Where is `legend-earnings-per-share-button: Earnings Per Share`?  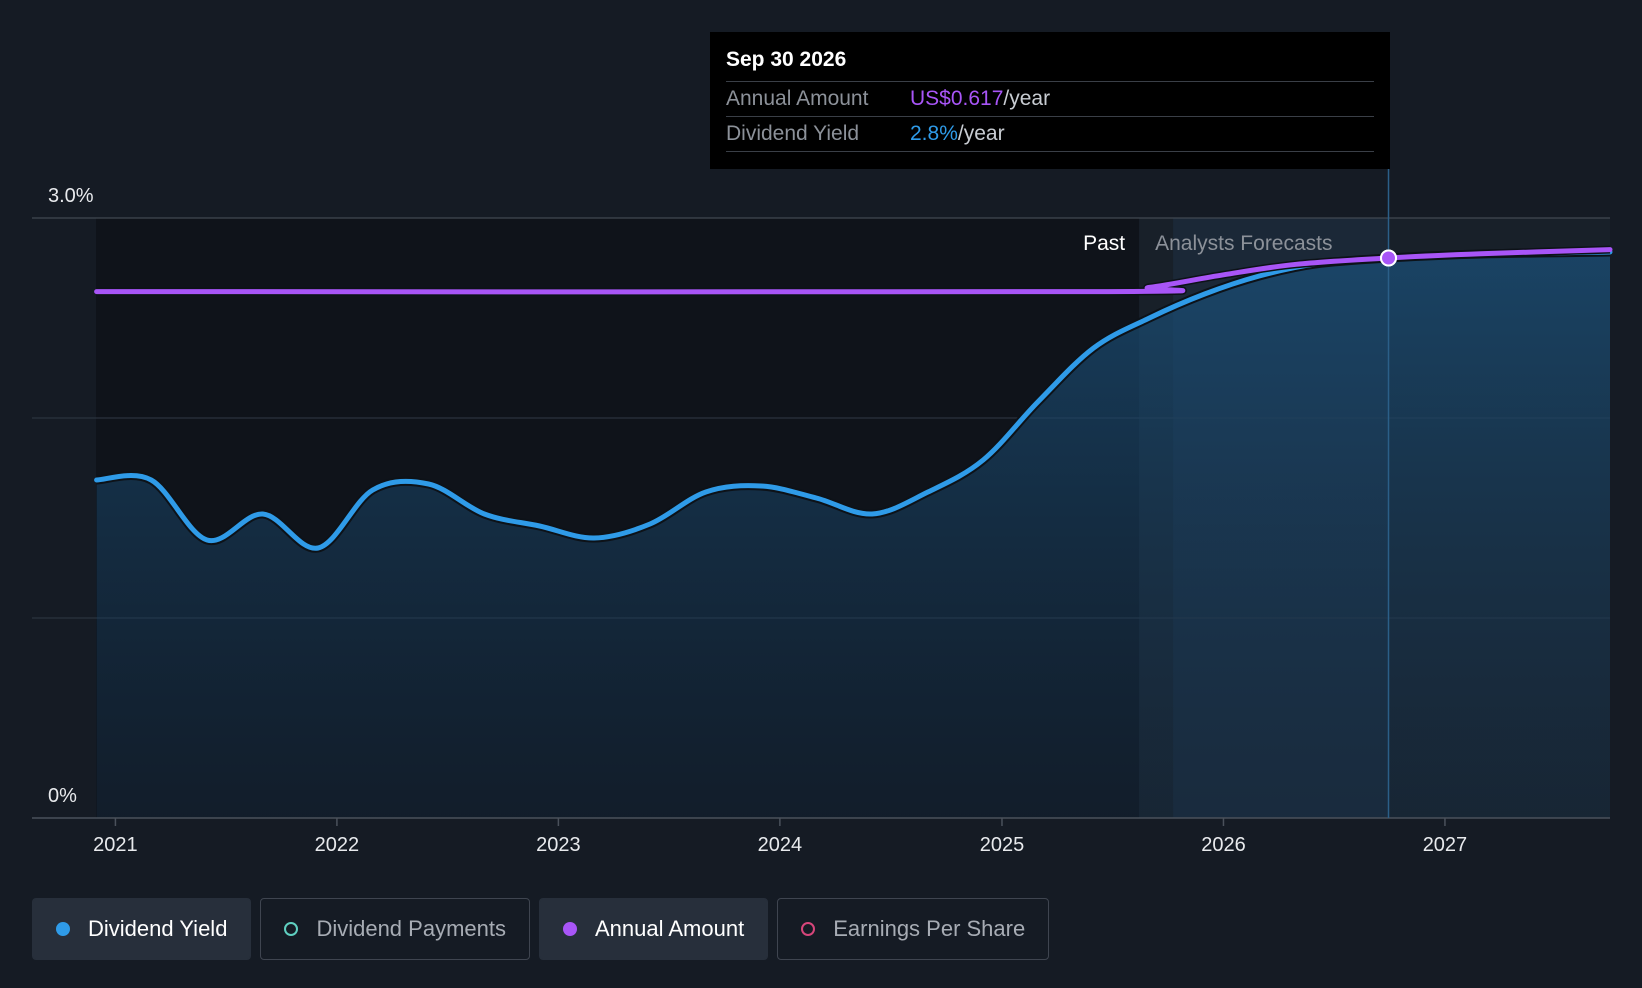 legend-earnings-per-share-button: Earnings Per Share is located at coordinates (913, 929).